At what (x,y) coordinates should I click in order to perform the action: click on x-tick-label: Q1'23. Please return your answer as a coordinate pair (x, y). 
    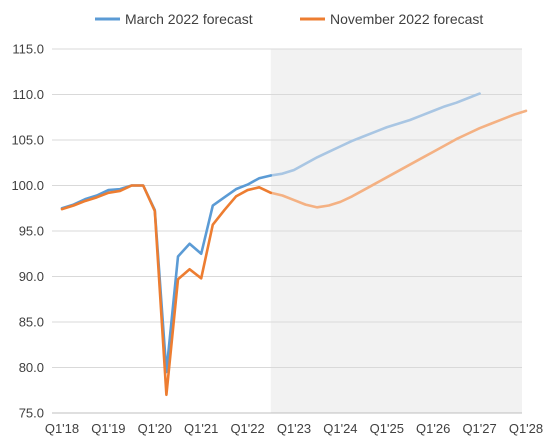
    Looking at the image, I should click on (294, 428).